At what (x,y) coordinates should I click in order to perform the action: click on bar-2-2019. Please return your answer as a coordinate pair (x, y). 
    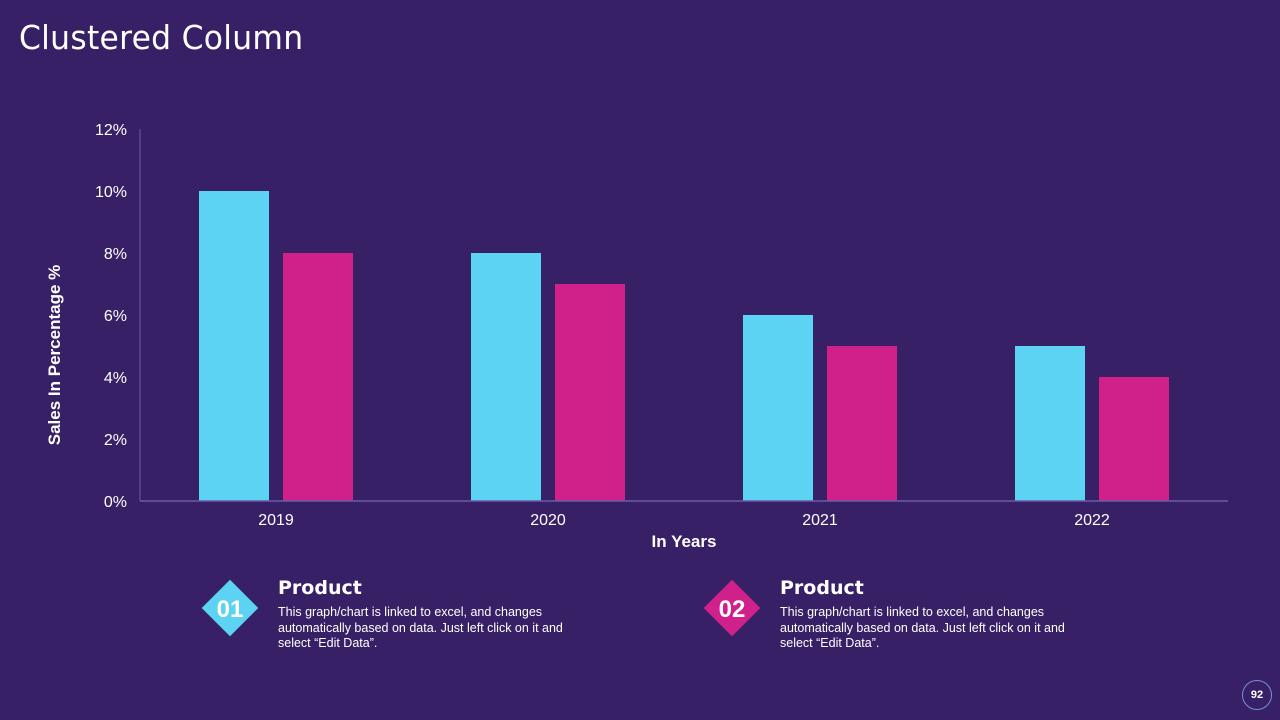
    Looking at the image, I should click on (318, 377).